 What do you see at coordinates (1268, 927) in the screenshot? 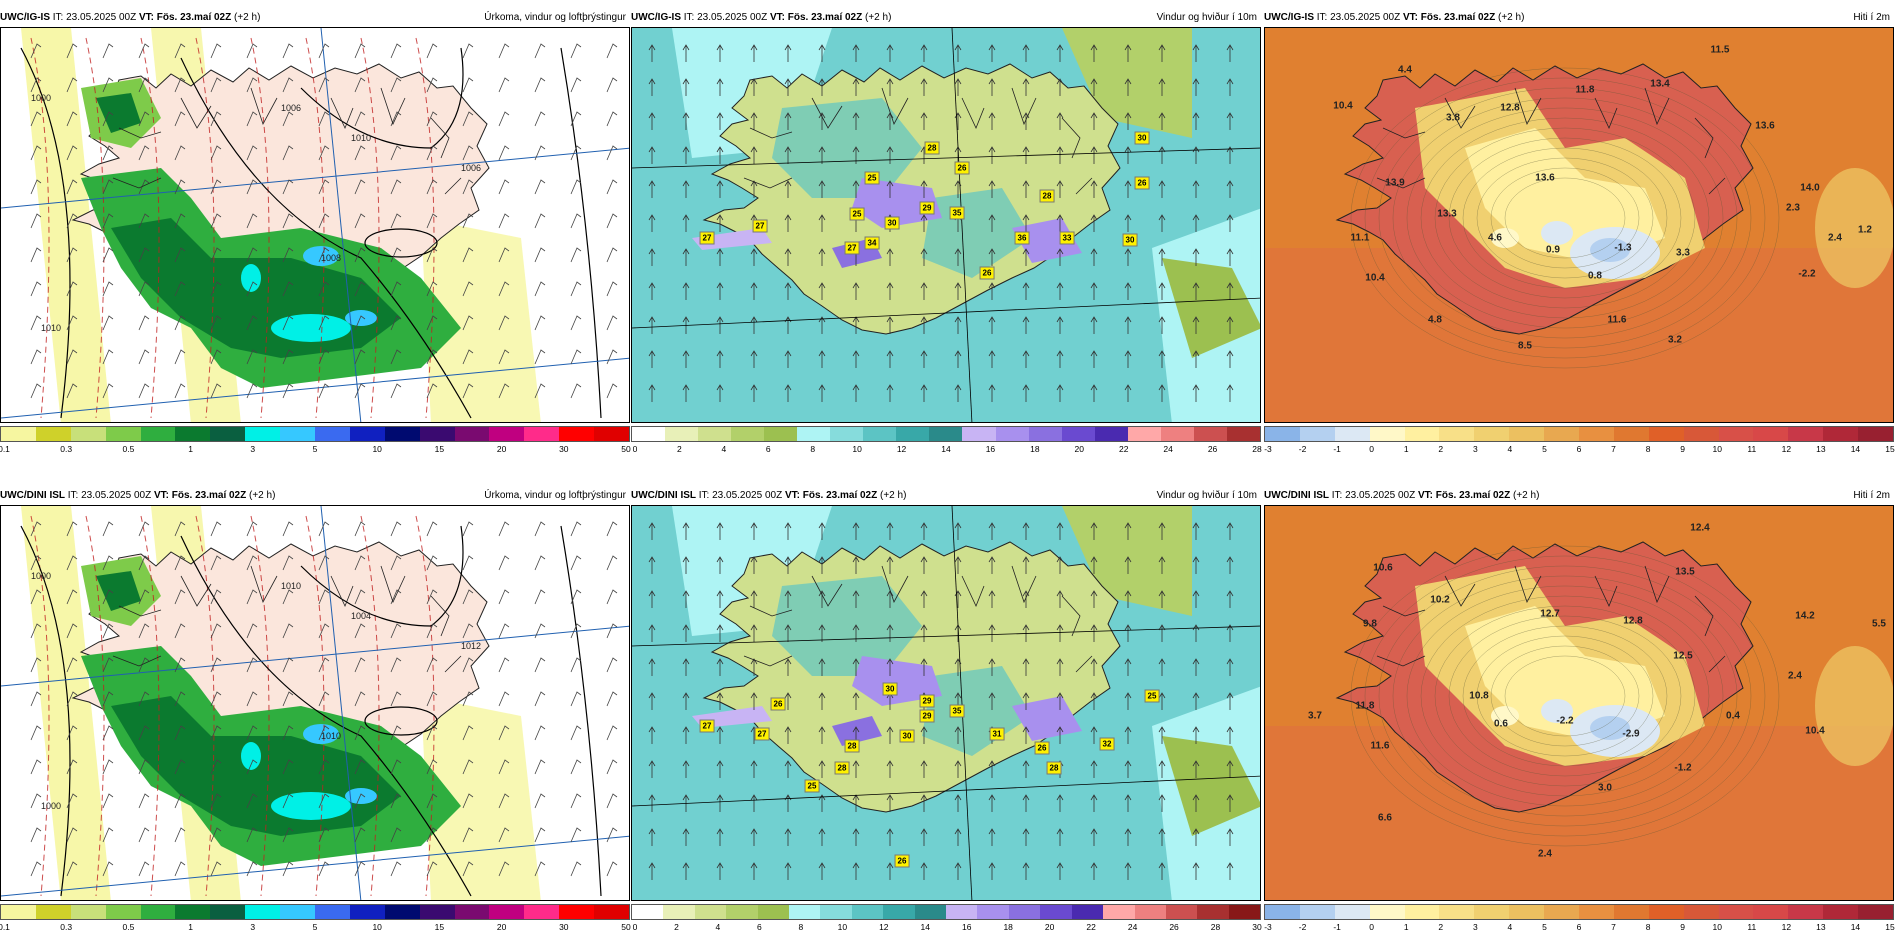
I see `colorbar-tick-label: -3` at bounding box center [1268, 927].